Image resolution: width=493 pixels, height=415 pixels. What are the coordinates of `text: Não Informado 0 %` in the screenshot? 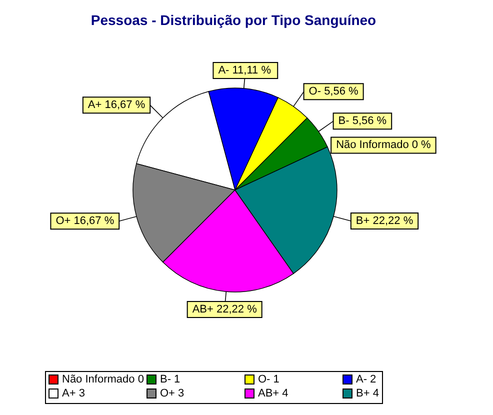 It's located at (383, 145).